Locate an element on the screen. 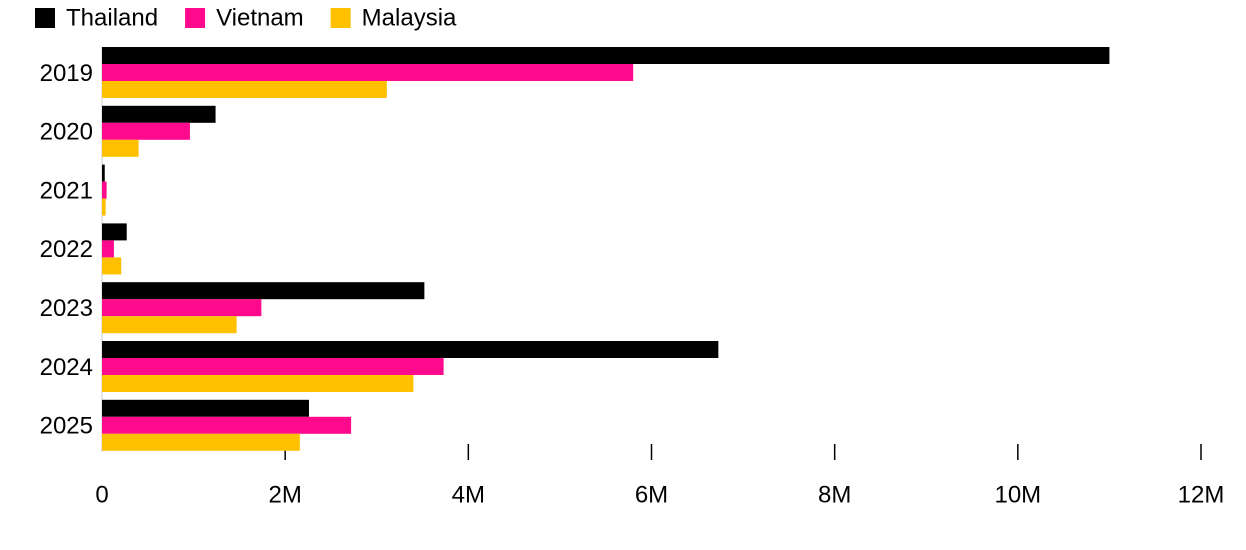 The width and height of the screenshot is (1246, 550). y-tick-label: 2019 is located at coordinates (66, 73).